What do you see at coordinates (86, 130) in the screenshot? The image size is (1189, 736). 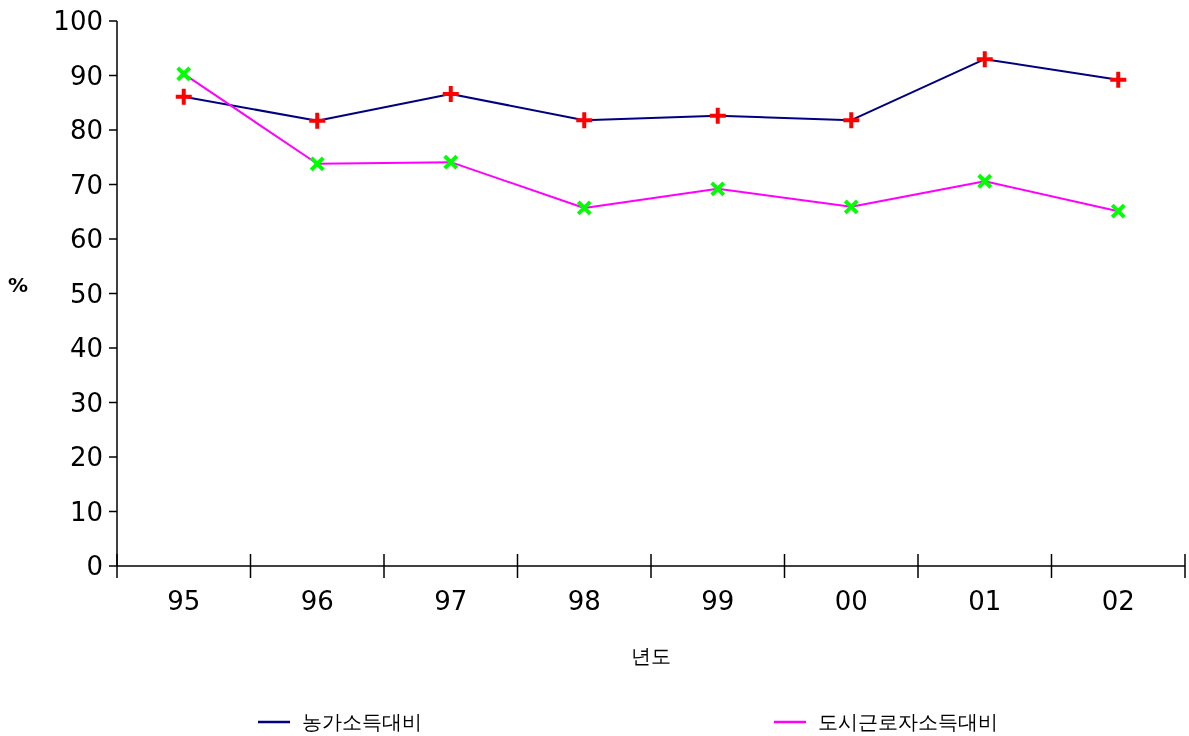 I see `y-tick-label: 80` at bounding box center [86, 130].